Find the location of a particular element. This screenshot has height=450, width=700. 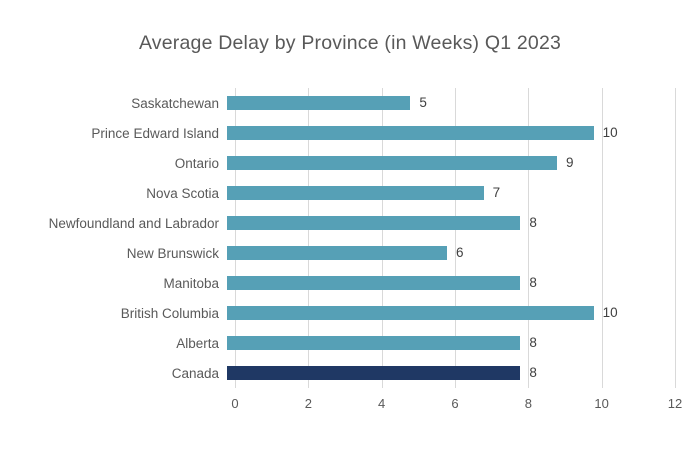

bar-row: New Brunswick 6 is located at coordinates (350, 253).